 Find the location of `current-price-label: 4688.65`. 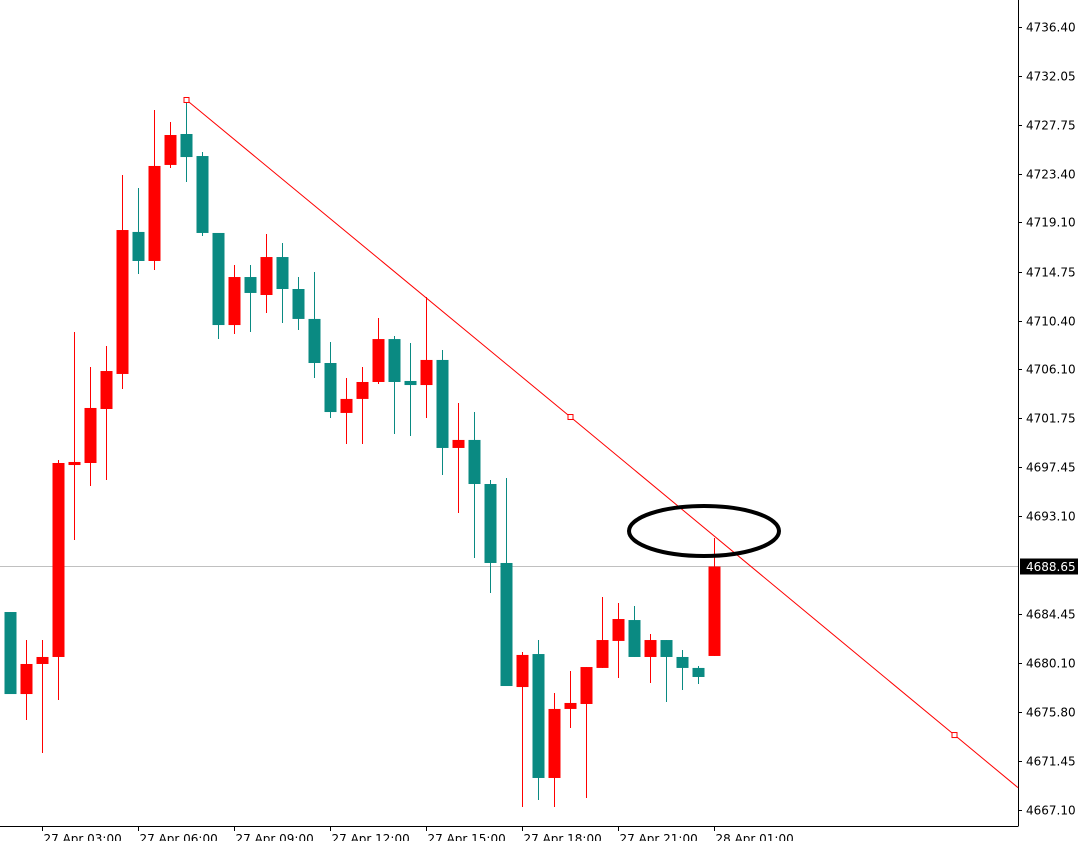

current-price-label: 4688.65 is located at coordinates (1051, 567).